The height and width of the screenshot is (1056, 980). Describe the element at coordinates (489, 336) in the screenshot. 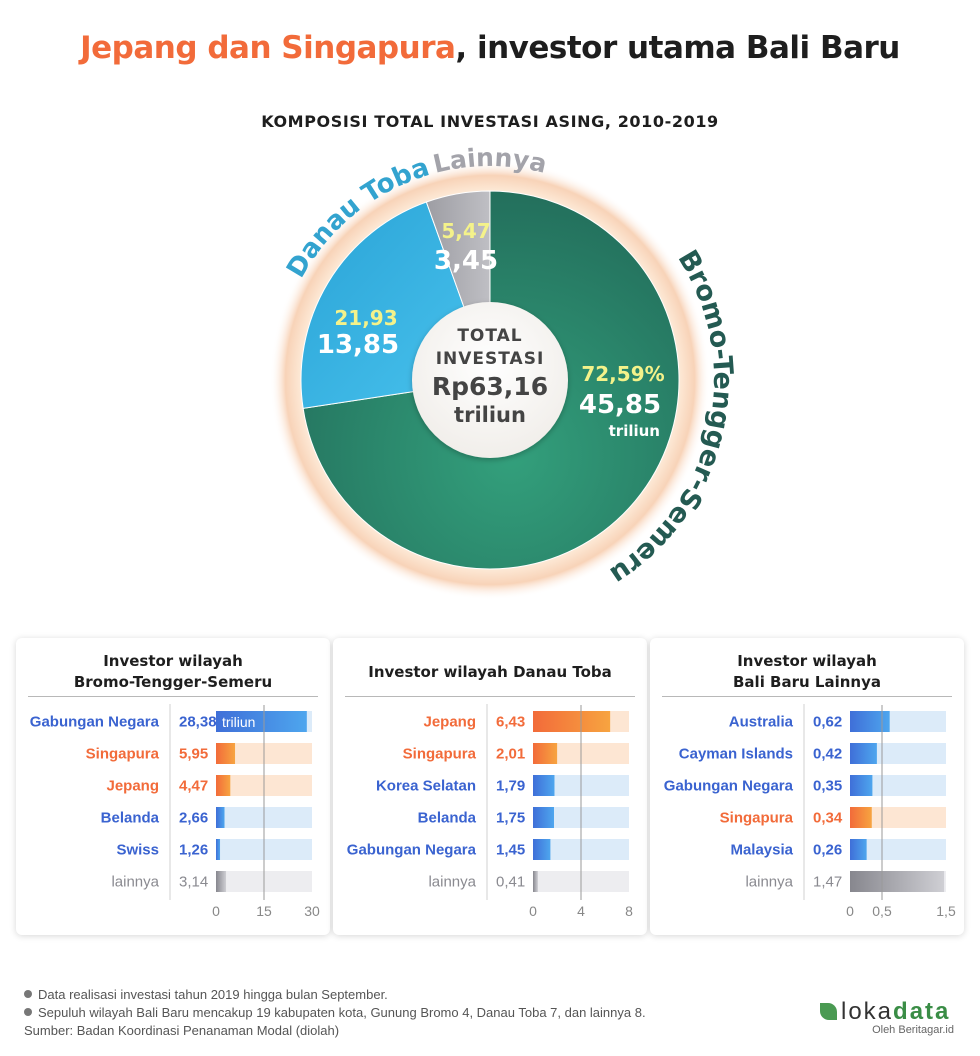

I see `center-label: TOTAL` at that location.